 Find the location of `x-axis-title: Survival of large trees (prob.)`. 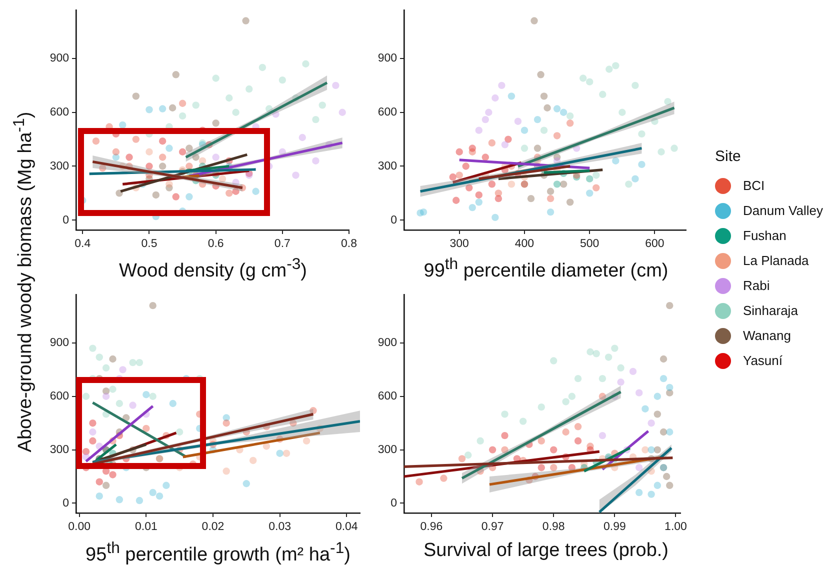

x-axis-title: Survival of large trees (prob.) is located at coordinates (546, 551).